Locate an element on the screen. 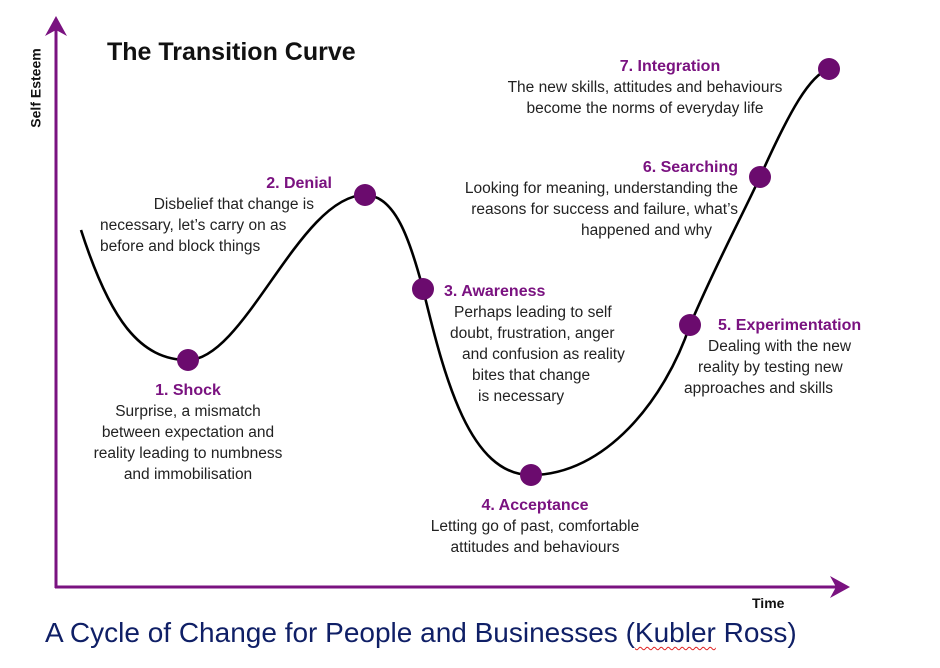  stage-dot-denial is located at coordinates (365, 195).